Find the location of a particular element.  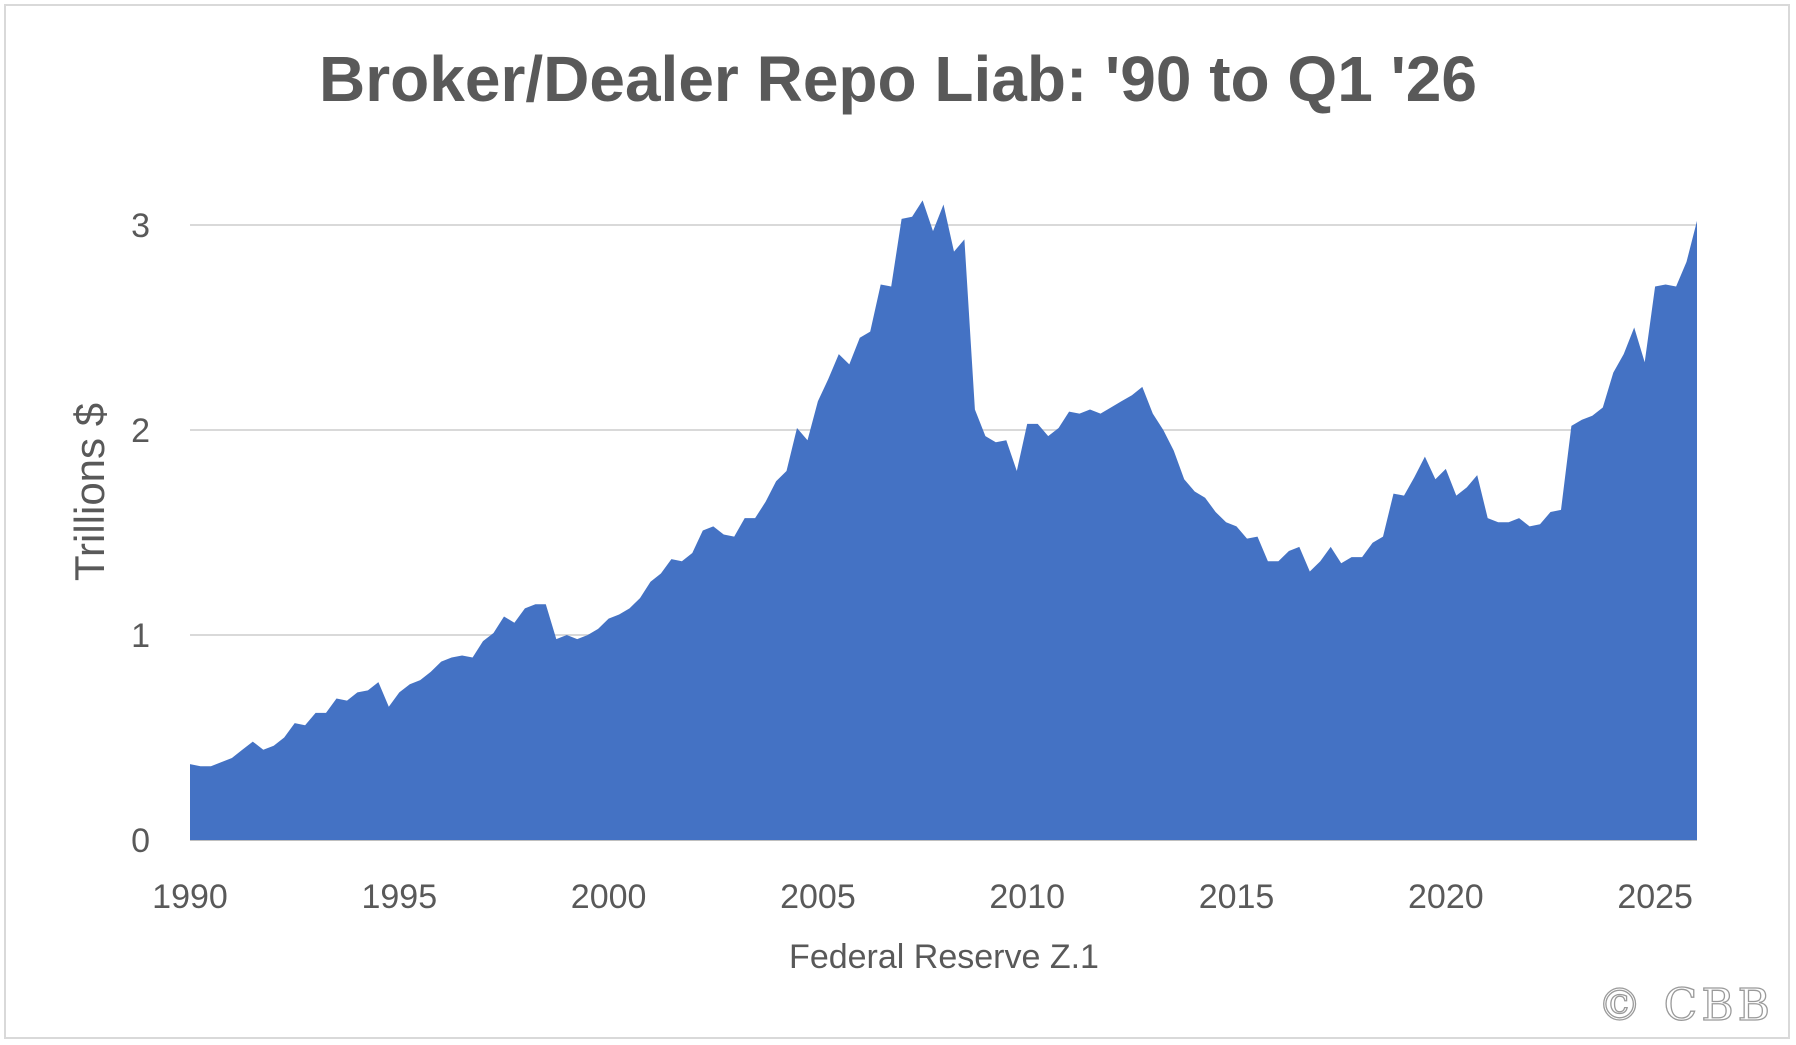

x-tick-label: 2025 is located at coordinates (1655, 897).